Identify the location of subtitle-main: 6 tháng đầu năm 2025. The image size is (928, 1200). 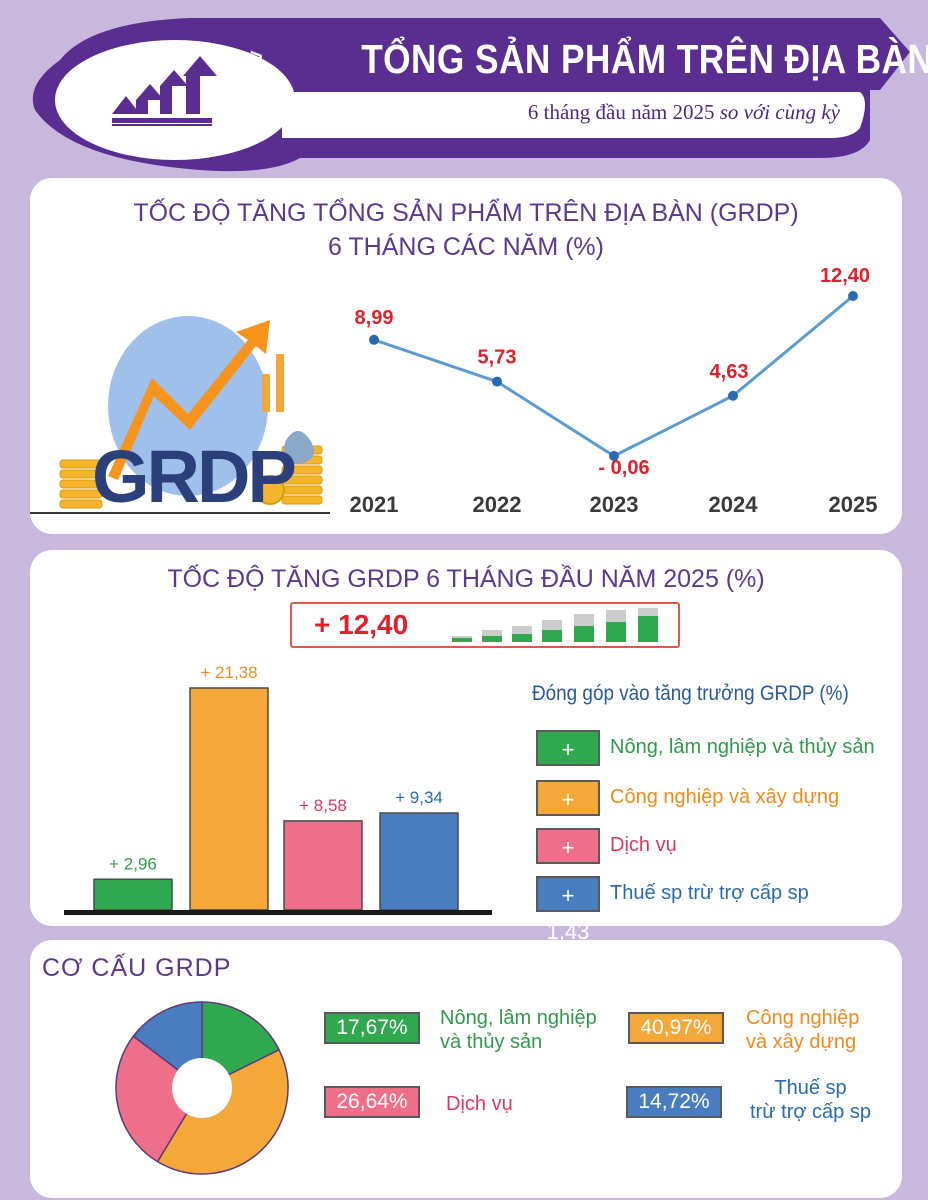
(623, 112).